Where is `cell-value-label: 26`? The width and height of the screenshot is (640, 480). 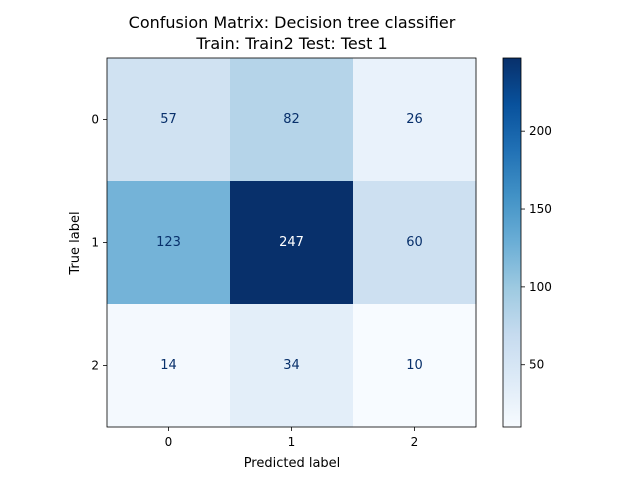 cell-value-label: 26 is located at coordinates (414, 119).